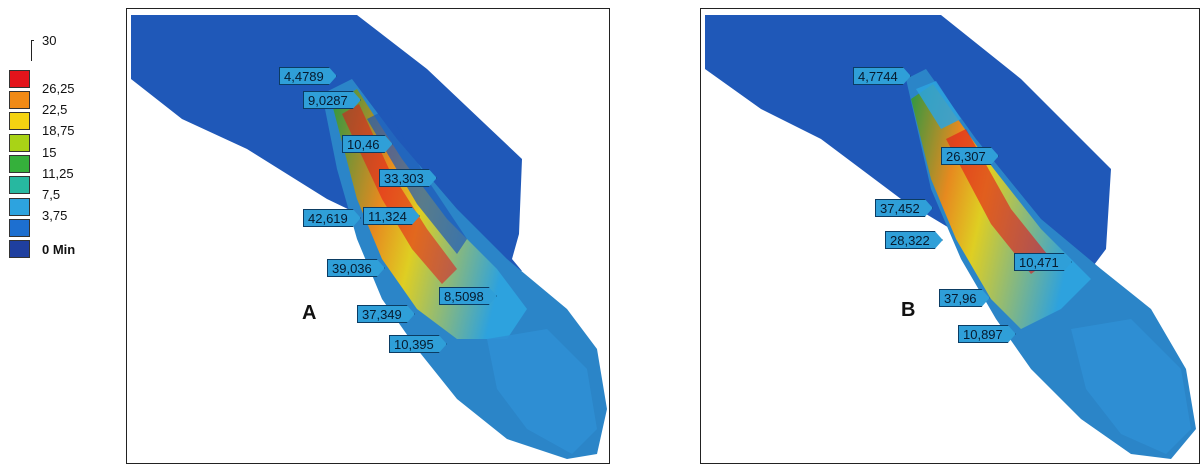 This screenshot has width=1203, height=466. Describe the element at coordinates (309, 313) in the screenshot. I see `panel-letter-a: A` at that location.